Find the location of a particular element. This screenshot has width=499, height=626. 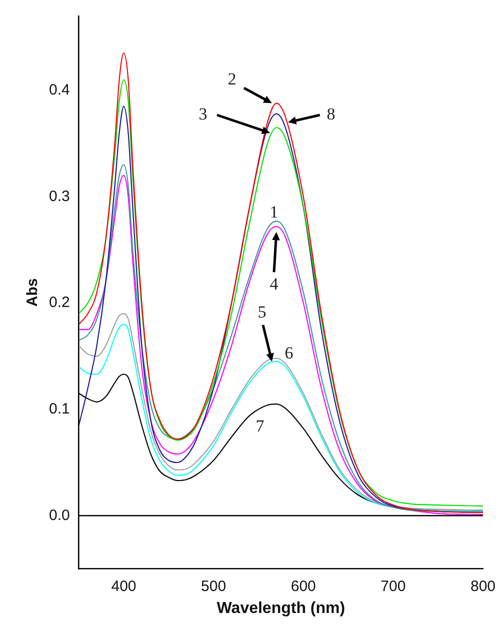

y-axis-title: Abs is located at coordinates (33, 292).